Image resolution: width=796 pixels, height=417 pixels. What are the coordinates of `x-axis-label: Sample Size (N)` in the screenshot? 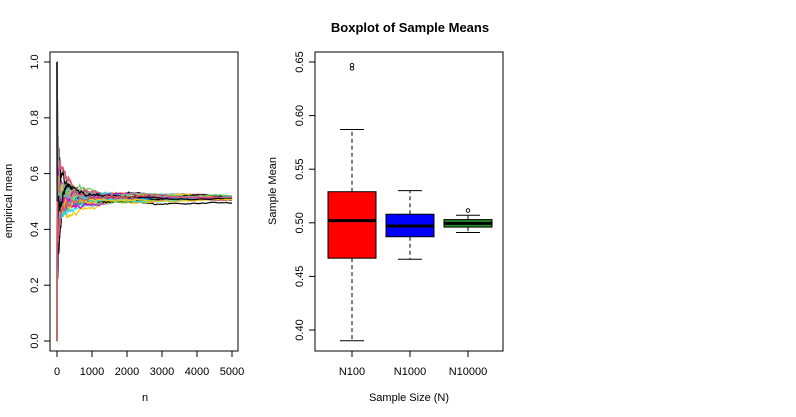 It's located at (409, 398).